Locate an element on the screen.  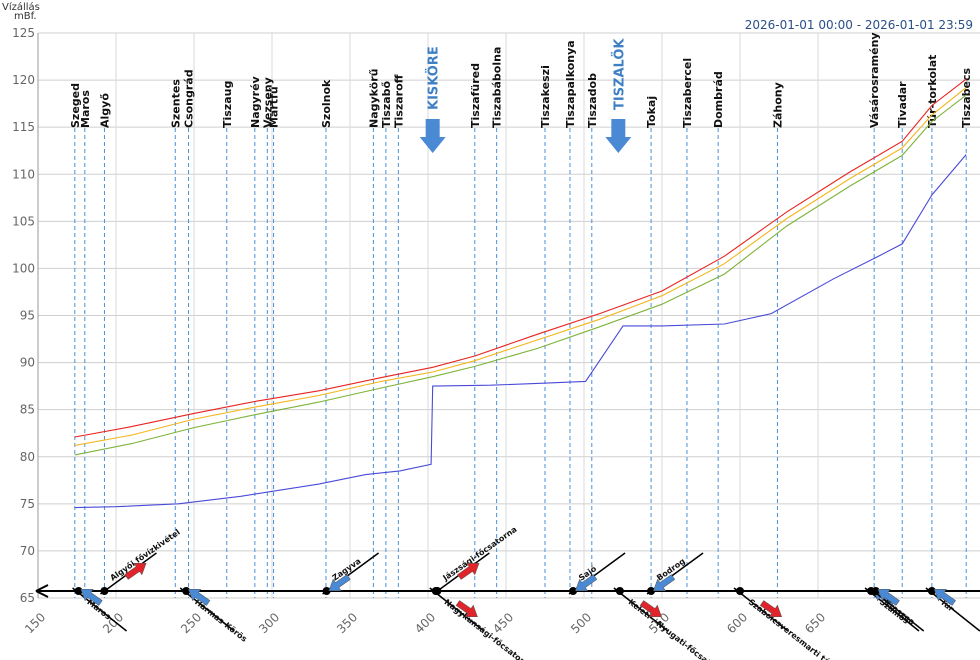
station-label: Tokaj is located at coordinates (651, 112).